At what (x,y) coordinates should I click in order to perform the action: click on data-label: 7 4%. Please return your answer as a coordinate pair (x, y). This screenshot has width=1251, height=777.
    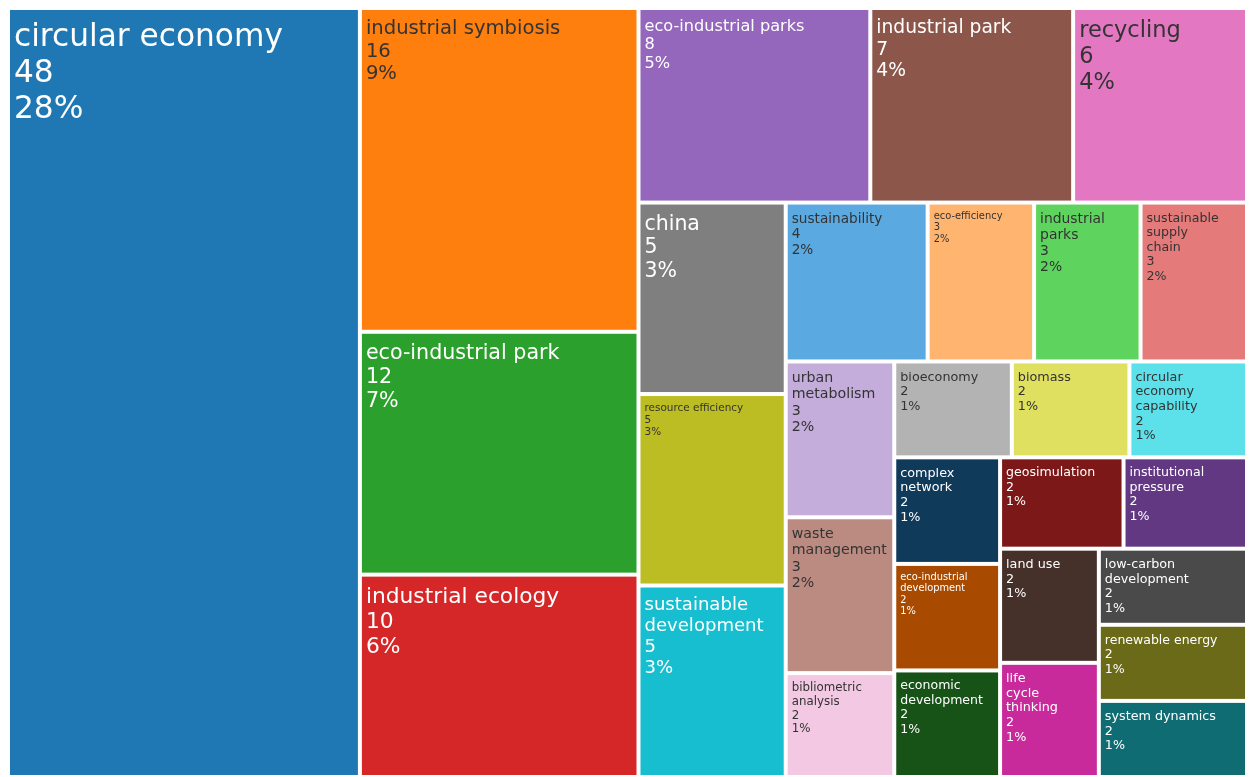
    Looking at the image, I should click on (891, 59).